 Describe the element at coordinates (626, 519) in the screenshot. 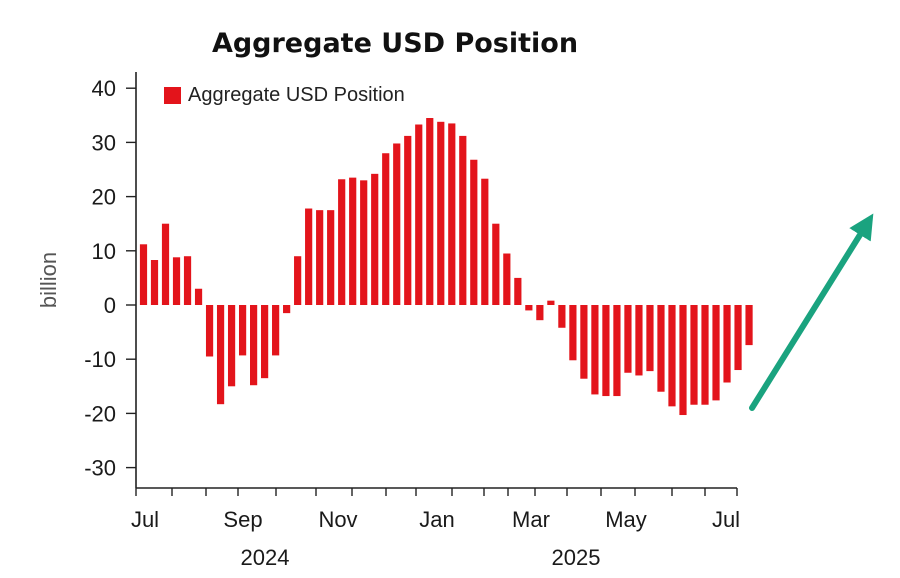

I see `x-tick-label: May` at that location.